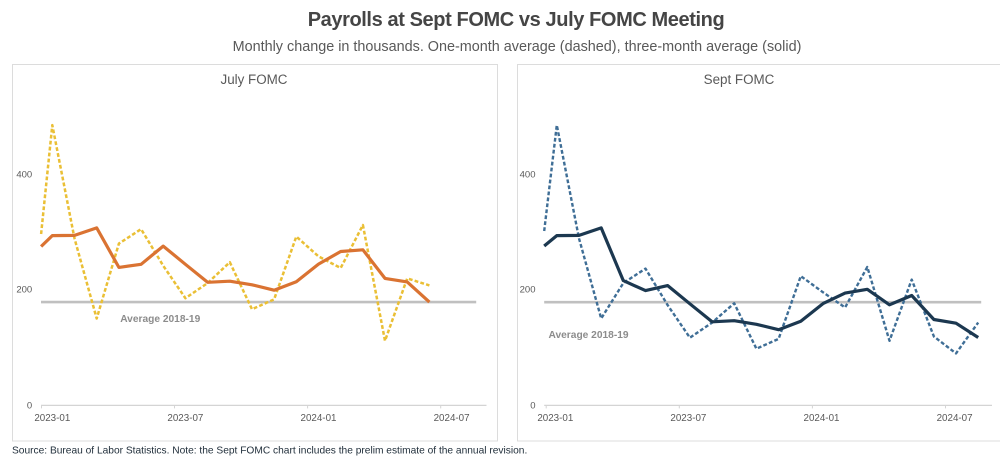 The width and height of the screenshot is (1000, 458). Describe the element at coordinates (254, 79) in the screenshot. I see `svg-text: July FOMC` at that location.